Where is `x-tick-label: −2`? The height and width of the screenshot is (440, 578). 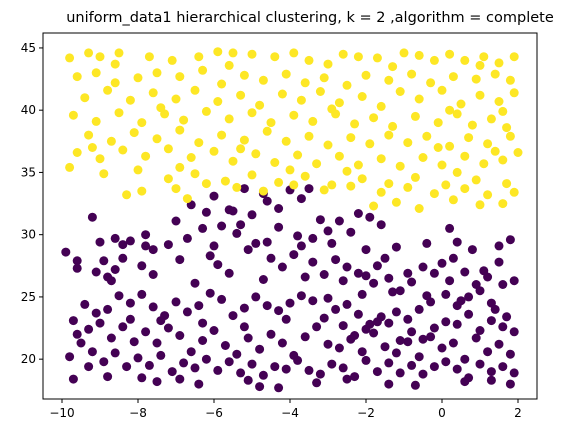 x-tick-label: −2 is located at coordinates (366, 413).